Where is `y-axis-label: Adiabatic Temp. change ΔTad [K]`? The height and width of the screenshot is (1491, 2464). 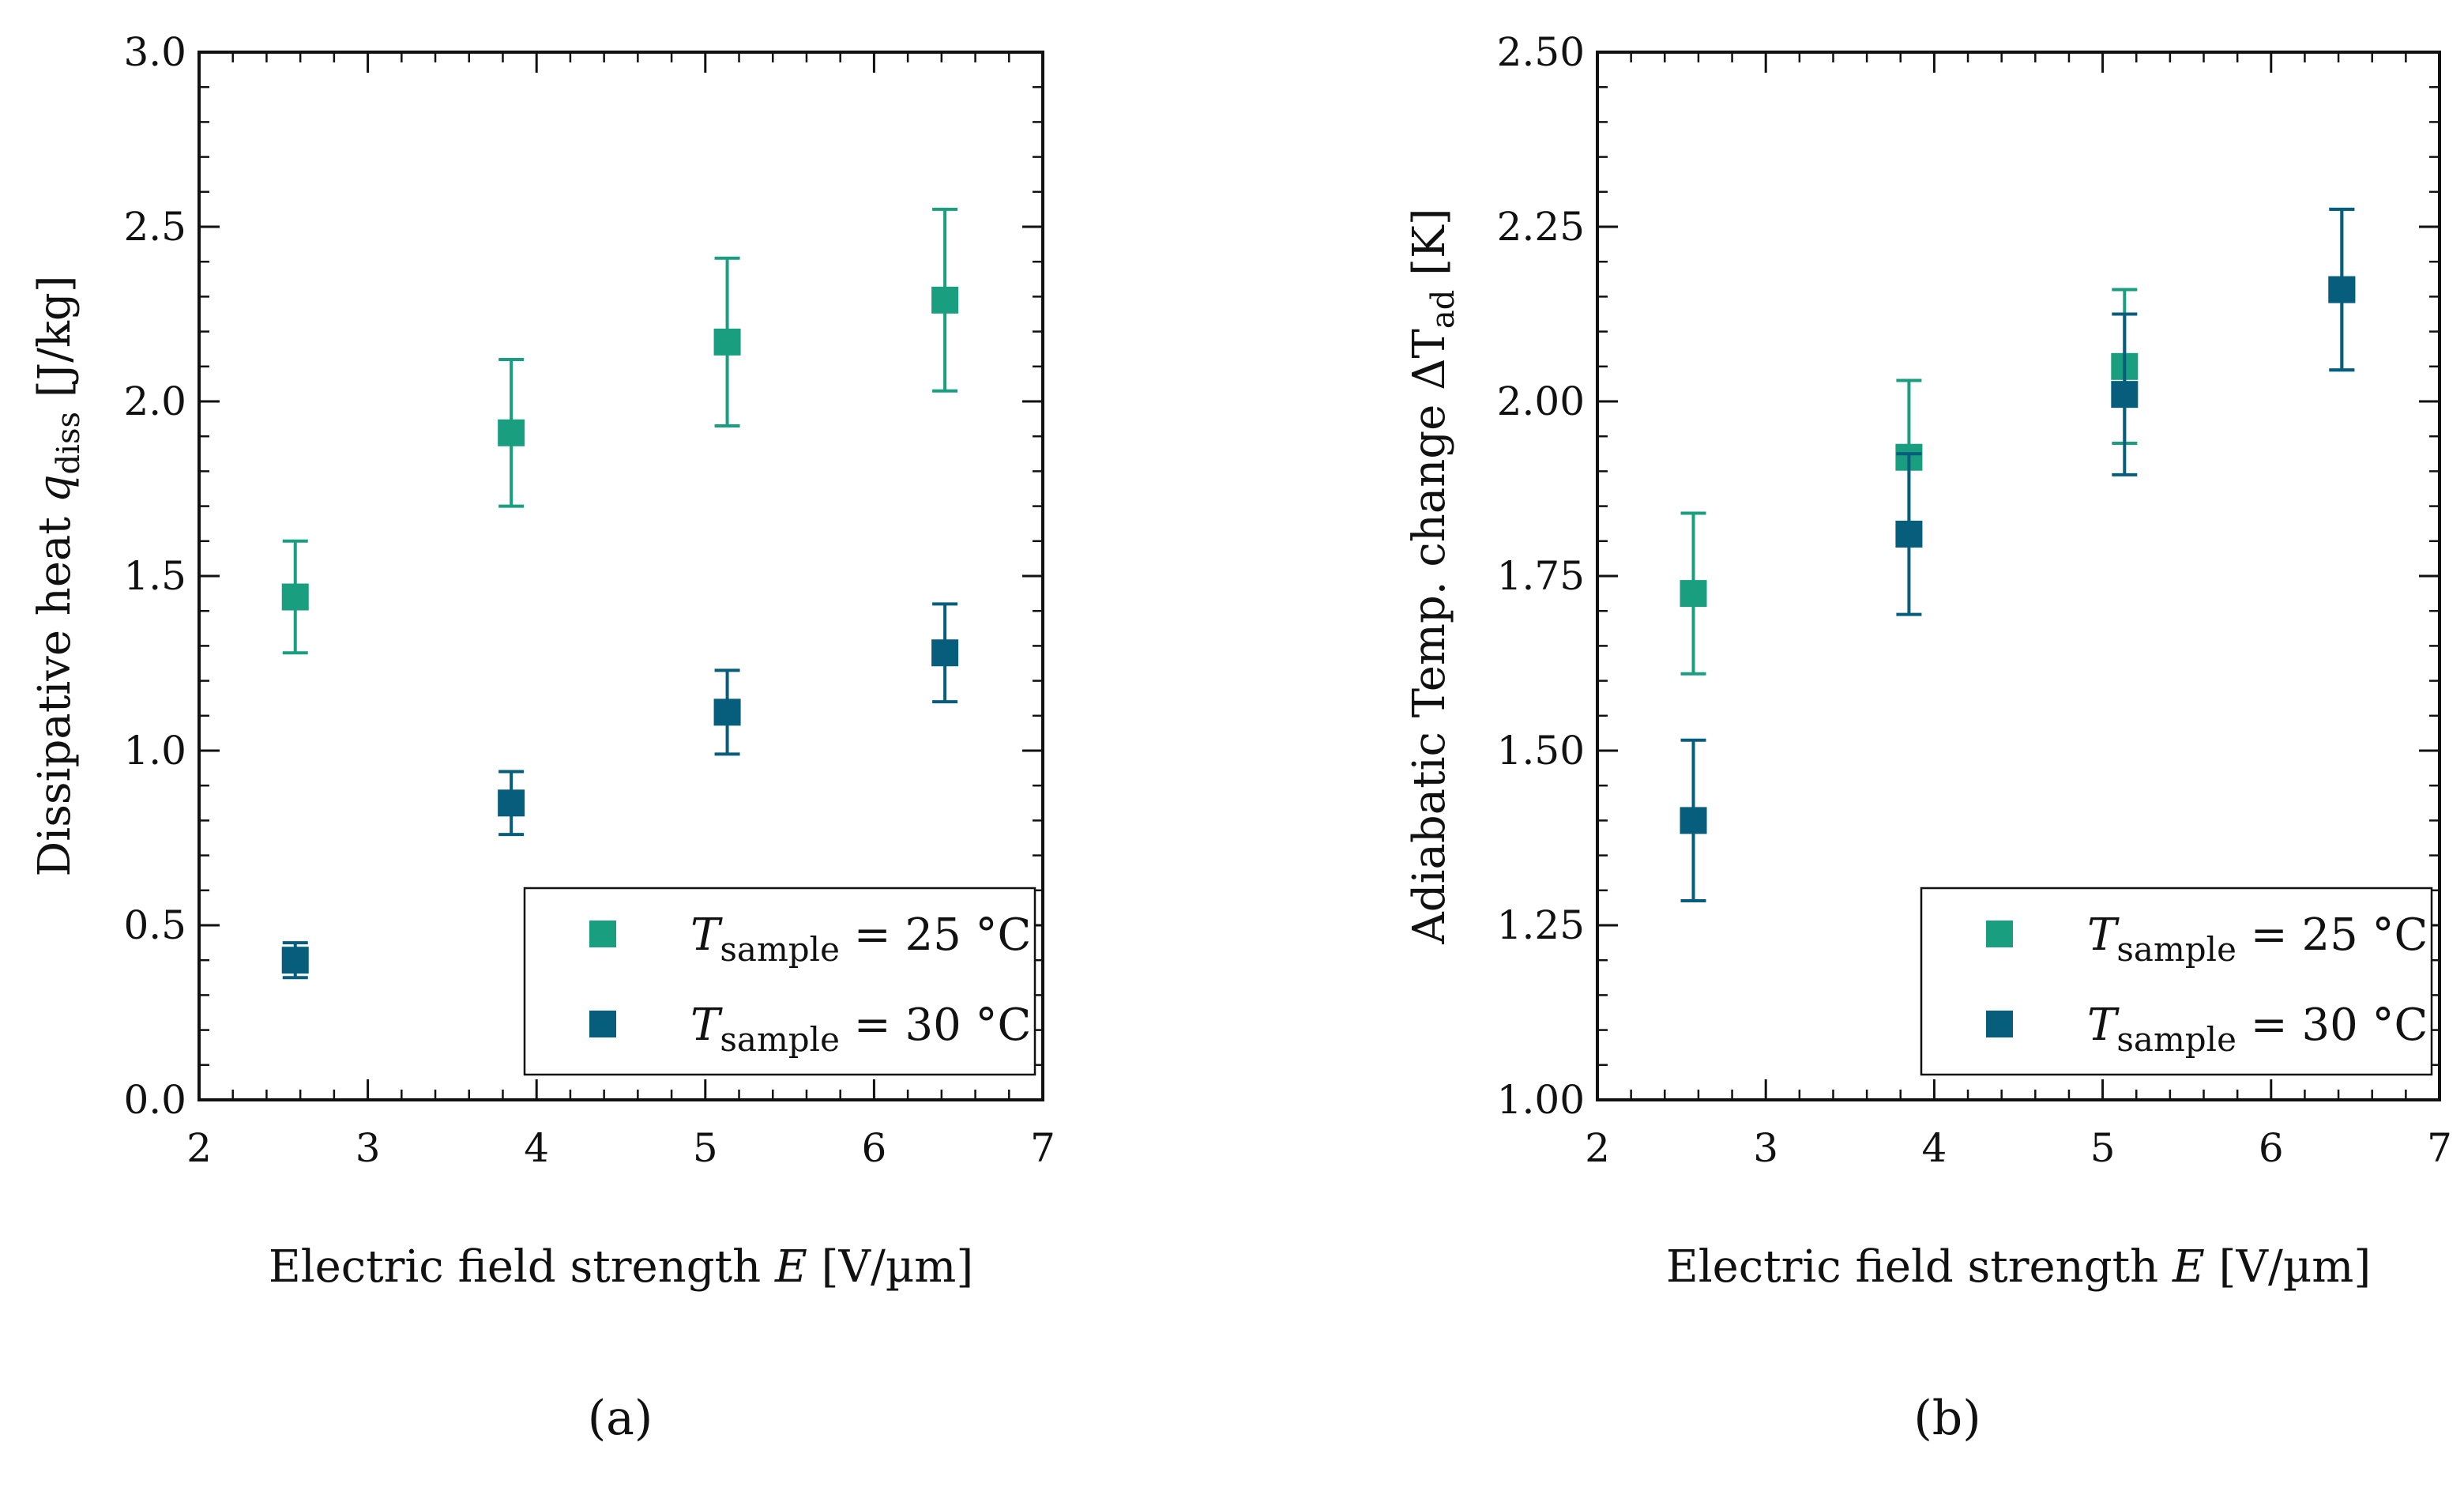 y-axis-label: Adiabatic Temp. change ΔTad [K] is located at coordinates (1432, 576).